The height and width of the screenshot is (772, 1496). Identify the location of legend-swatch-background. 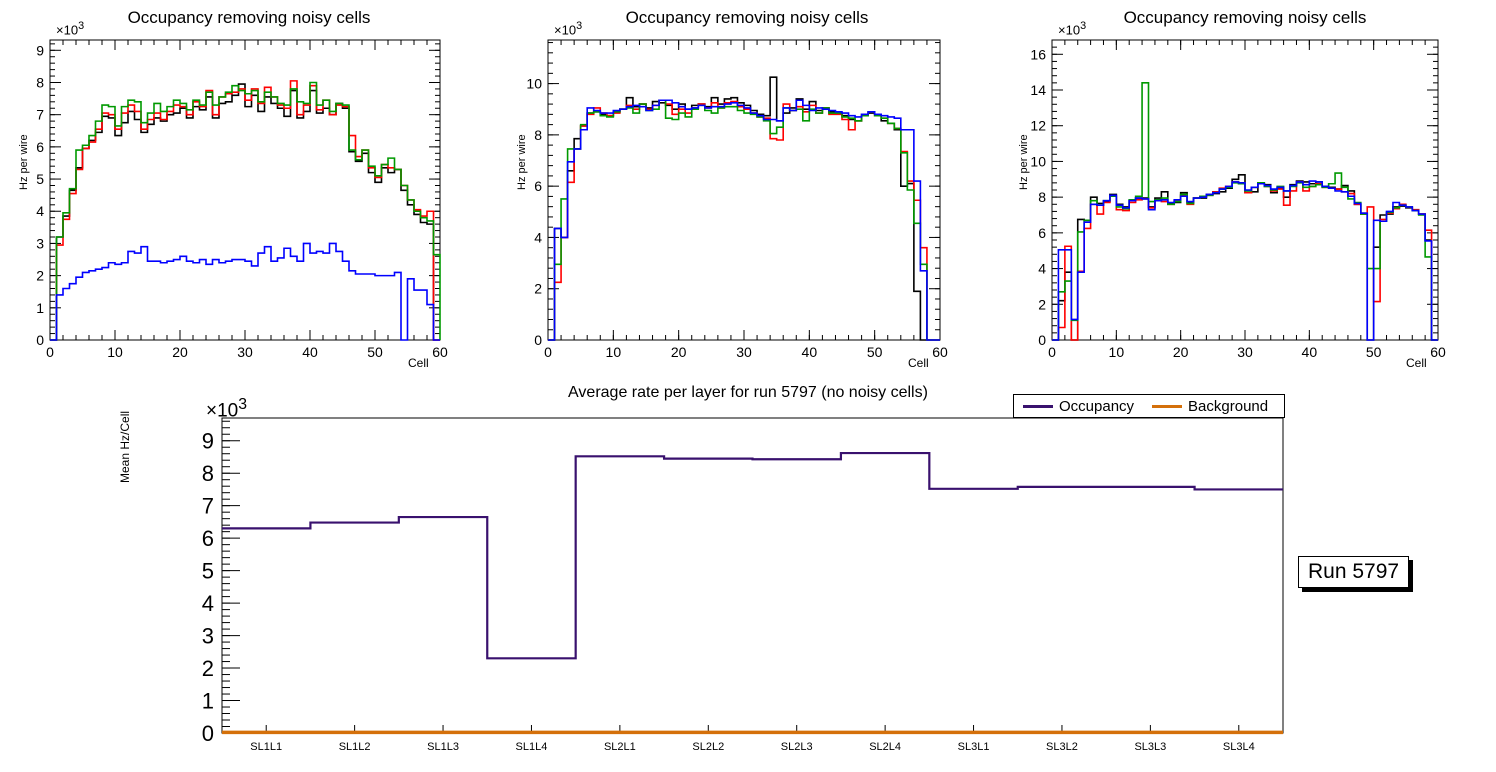
(1167, 406).